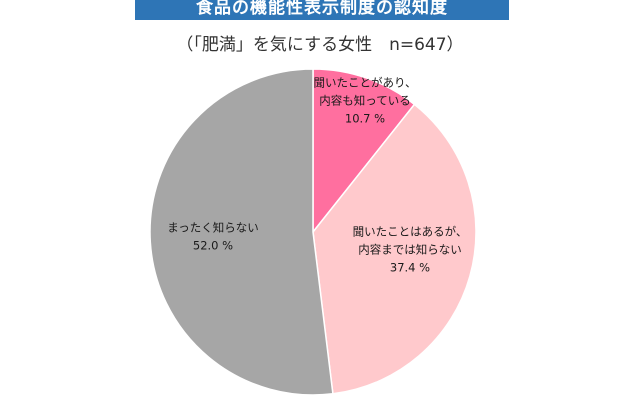 This screenshot has width=640, height=400. What do you see at coordinates (364, 83) in the screenshot?
I see `slice-label-text: 聞いたことがあり、` at bounding box center [364, 83].